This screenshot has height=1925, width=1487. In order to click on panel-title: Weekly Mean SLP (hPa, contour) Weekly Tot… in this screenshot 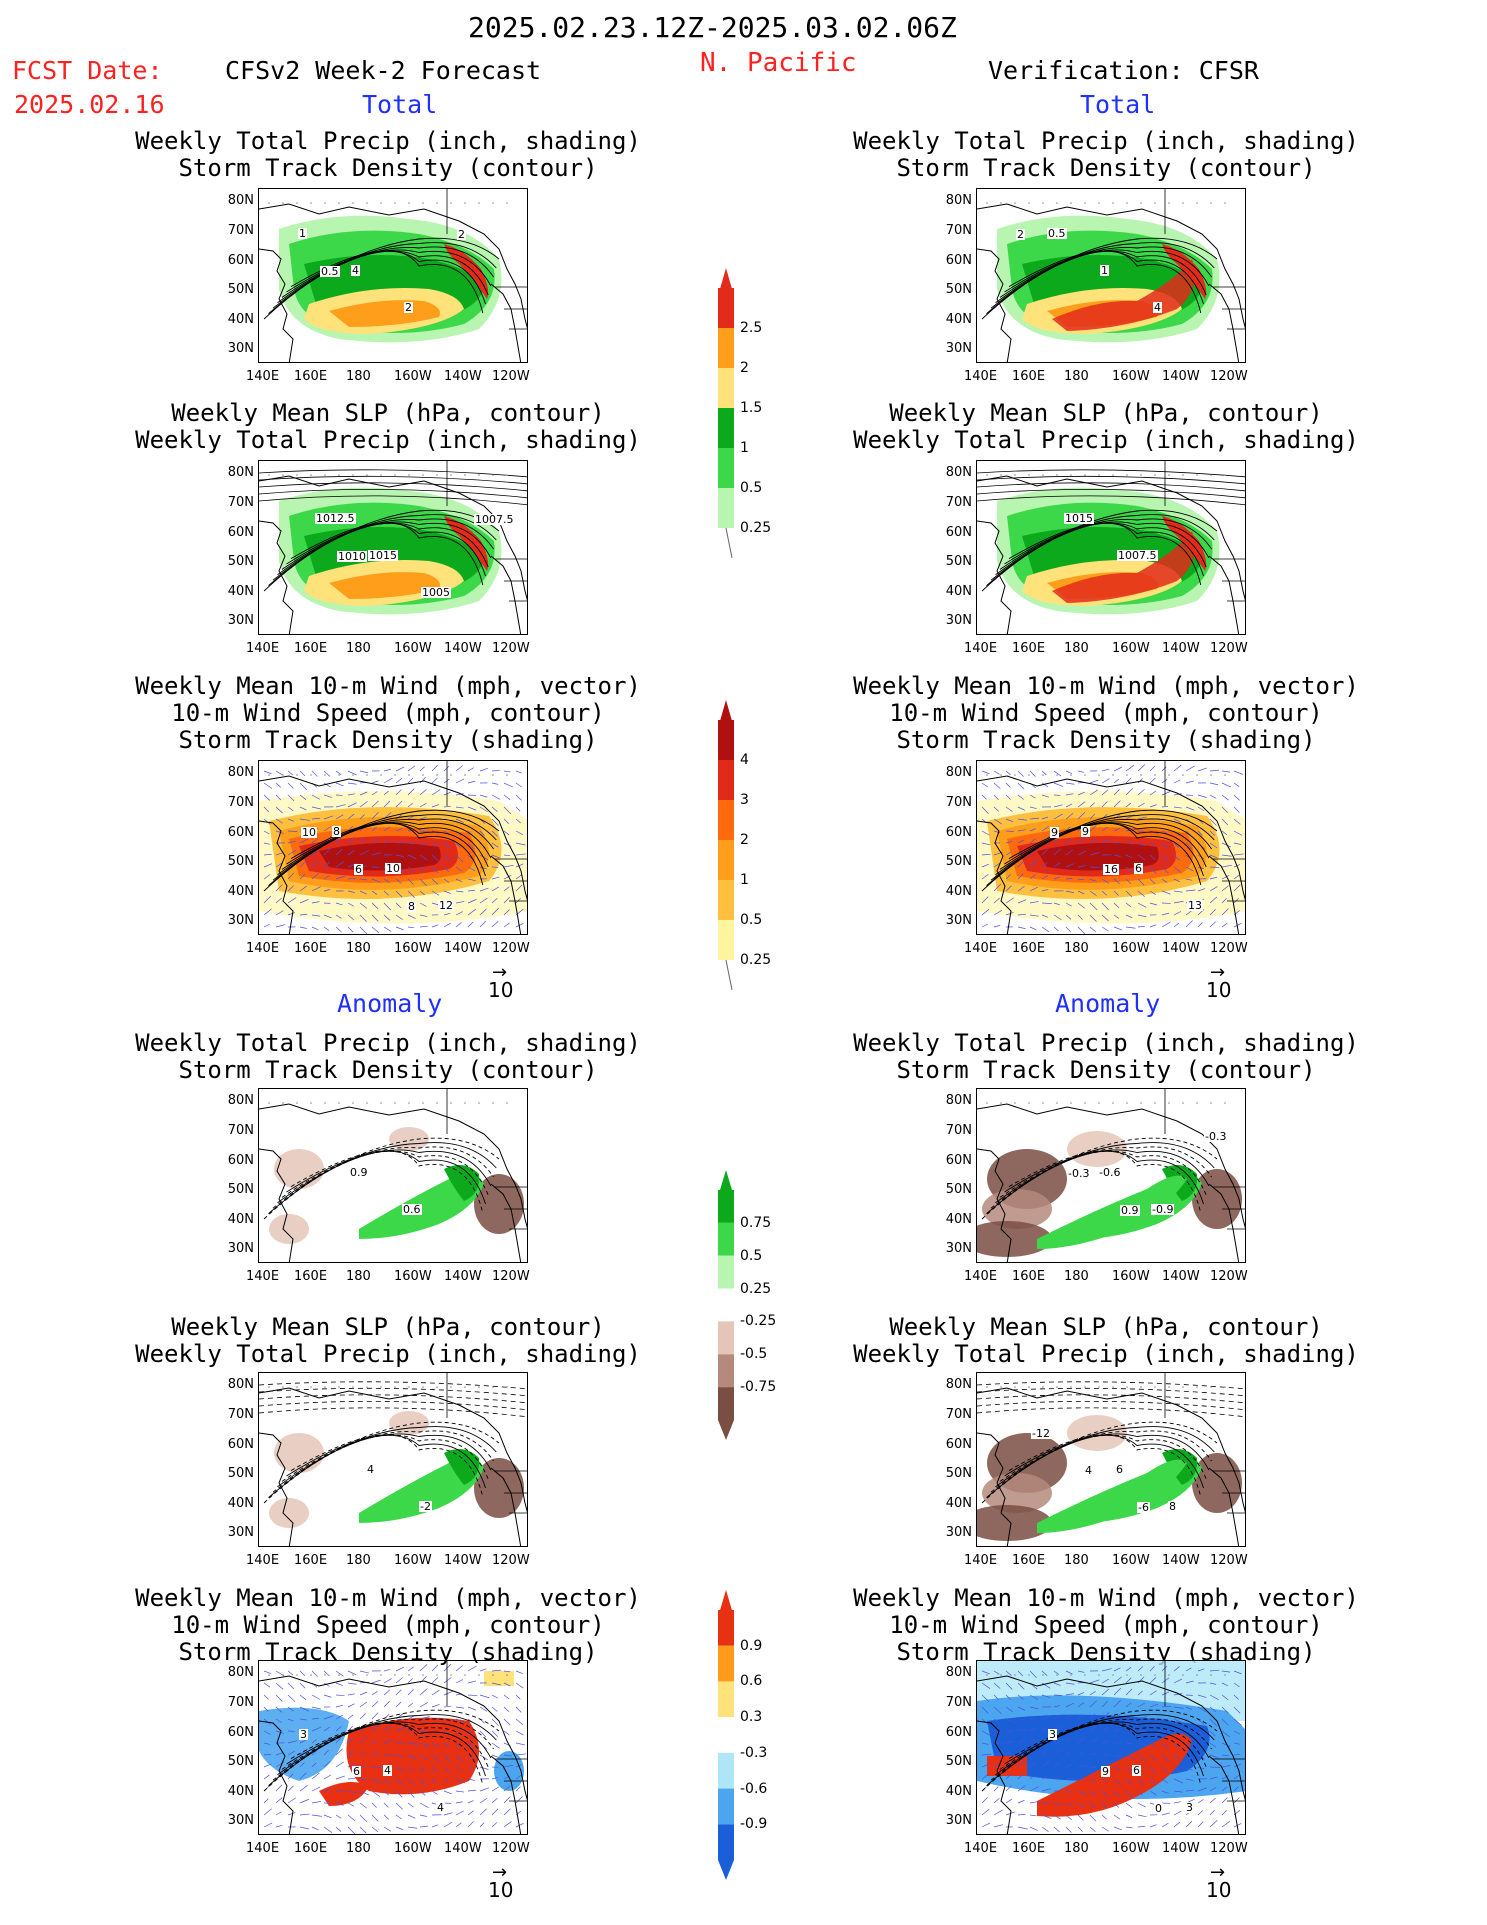, I will do `click(388, 427)`.